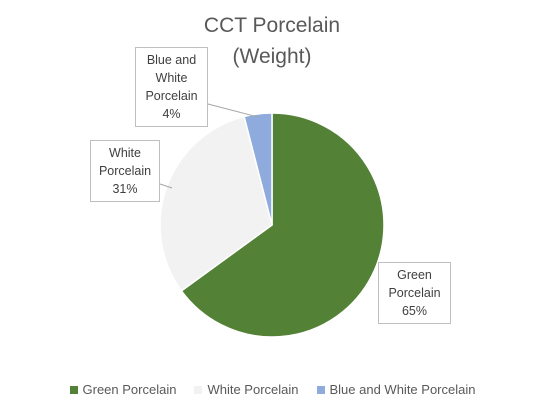 This screenshot has width=545, height=416. I want to click on legend-label: Green Porcelain, so click(129, 389).